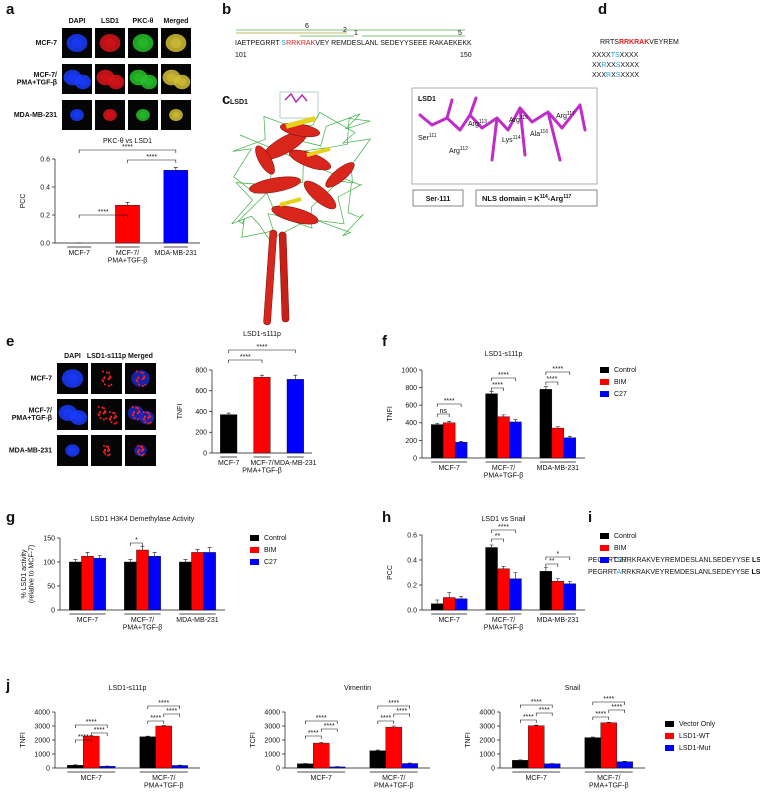 Image resolution: width=760 pixels, height=794 pixels. I want to click on x-tick-label: MDA-MB-231, so click(176, 253).